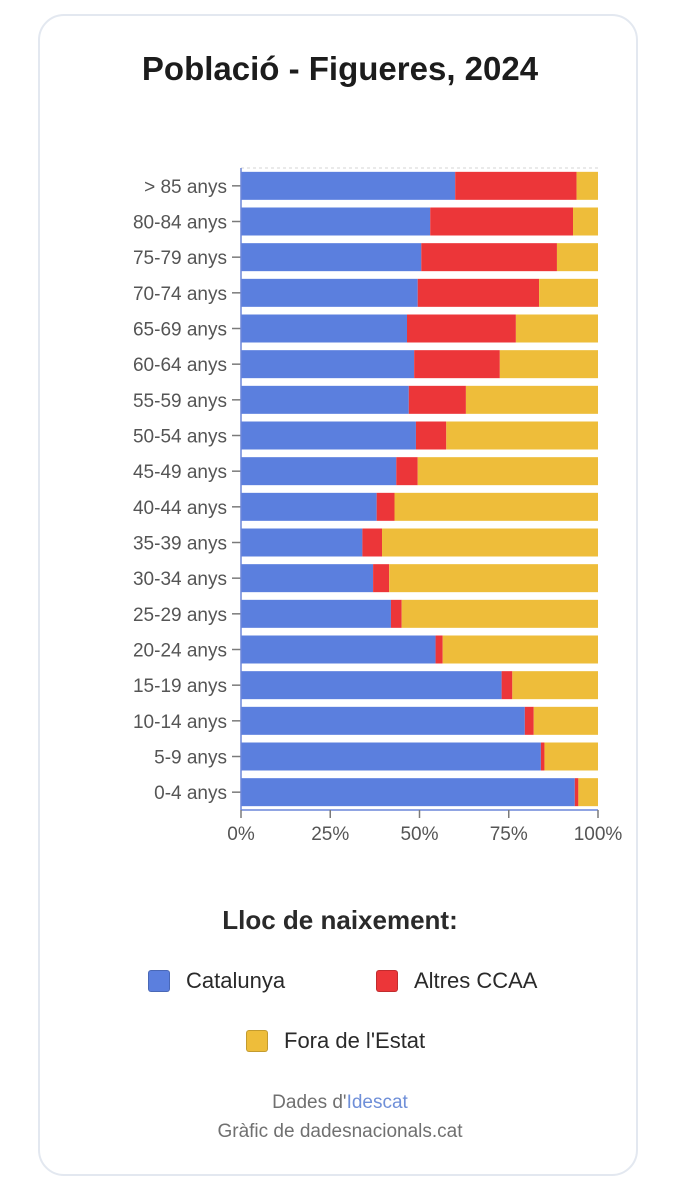 This screenshot has height=1199, width=680. I want to click on y-tick-label-5: 60-64 anys, so click(180, 365).